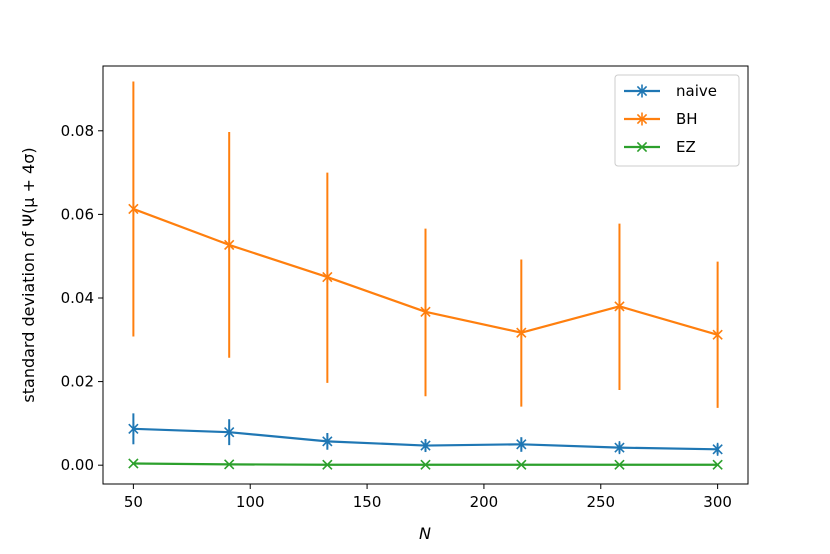 The height and width of the screenshot is (554, 830). I want to click on series-EZ, so click(425, 464).